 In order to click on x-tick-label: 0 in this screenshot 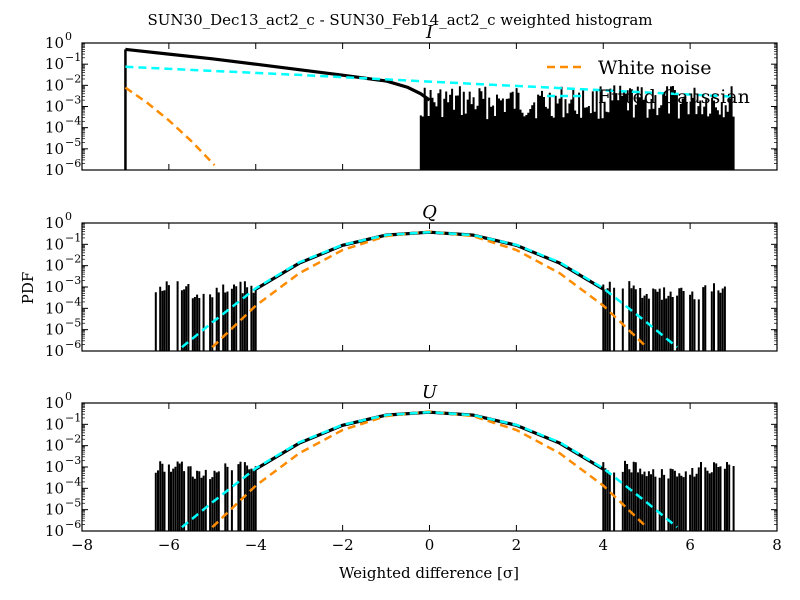, I will do `click(430, 545)`.